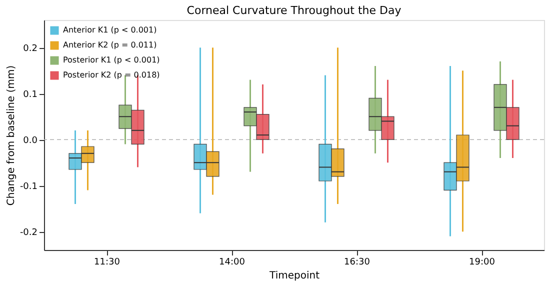  I want to click on x-axis-title: Timepoint, so click(294, 276).